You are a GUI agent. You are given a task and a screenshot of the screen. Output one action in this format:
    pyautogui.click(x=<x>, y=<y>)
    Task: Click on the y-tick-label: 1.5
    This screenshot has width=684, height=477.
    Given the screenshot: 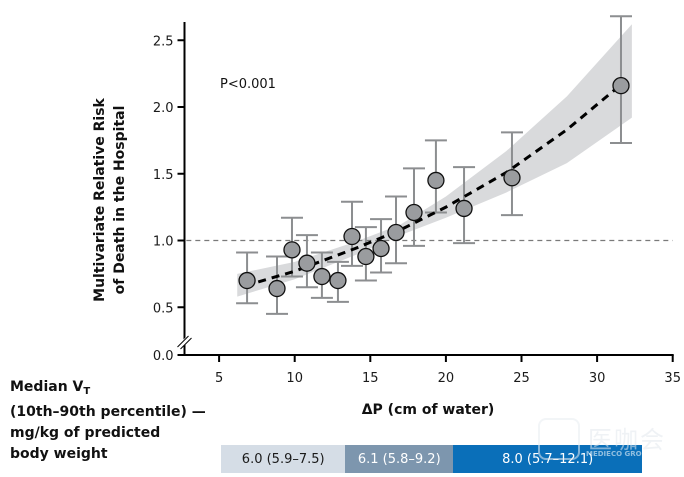 What is the action you would take?
    pyautogui.click(x=163, y=175)
    